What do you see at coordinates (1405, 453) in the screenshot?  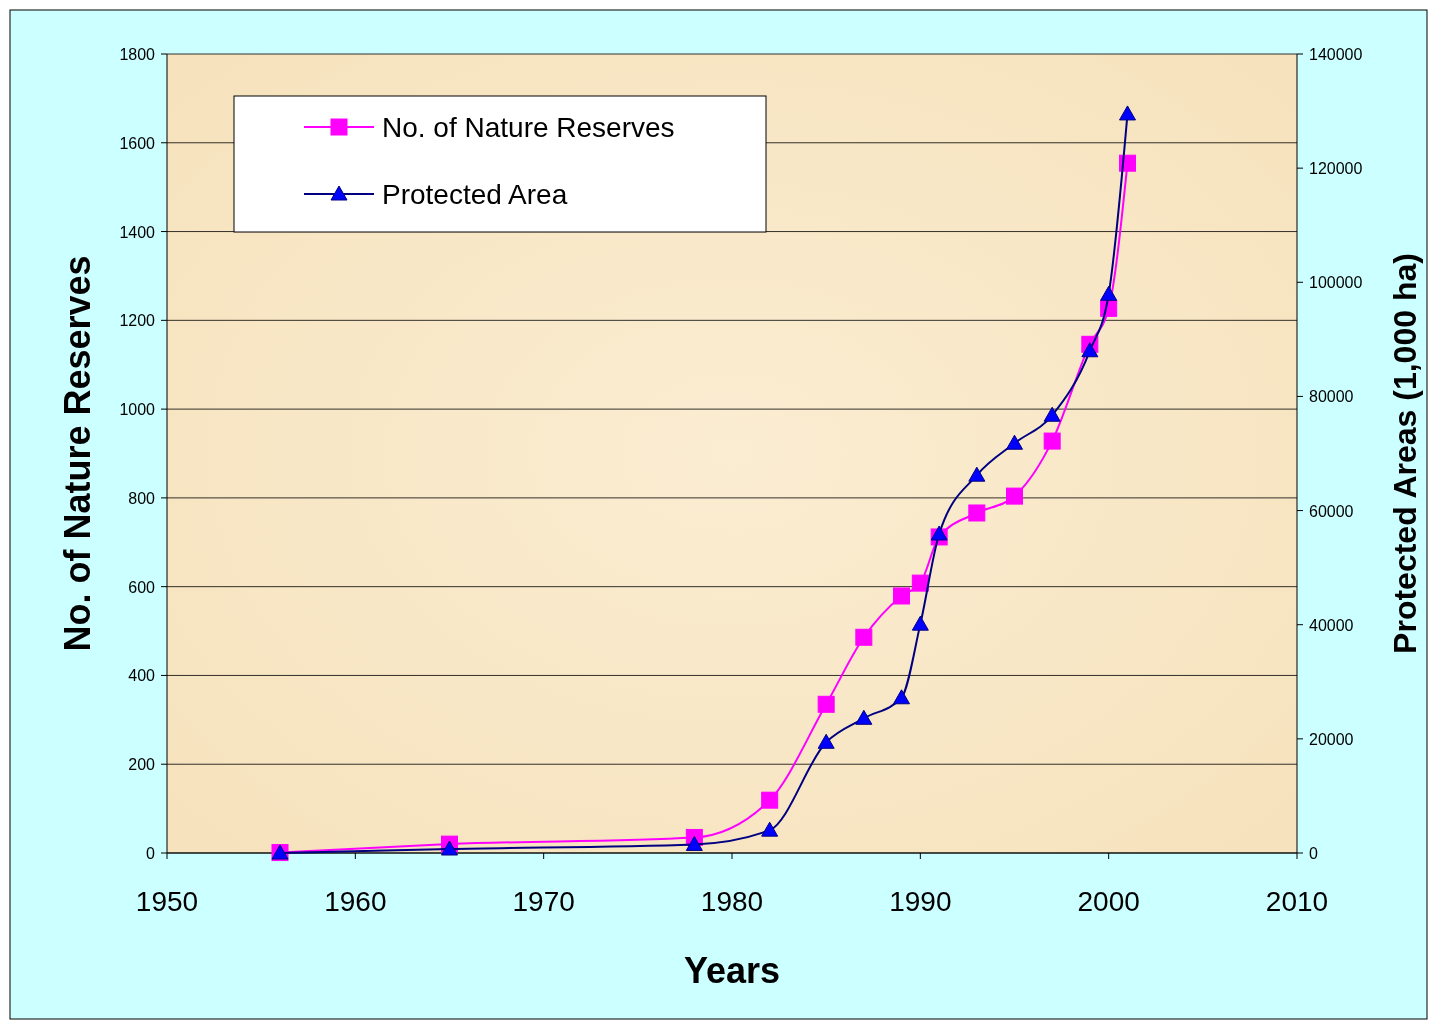 I see `y2-axis-title: Protected Areas (1,000 ha)` at bounding box center [1405, 453].